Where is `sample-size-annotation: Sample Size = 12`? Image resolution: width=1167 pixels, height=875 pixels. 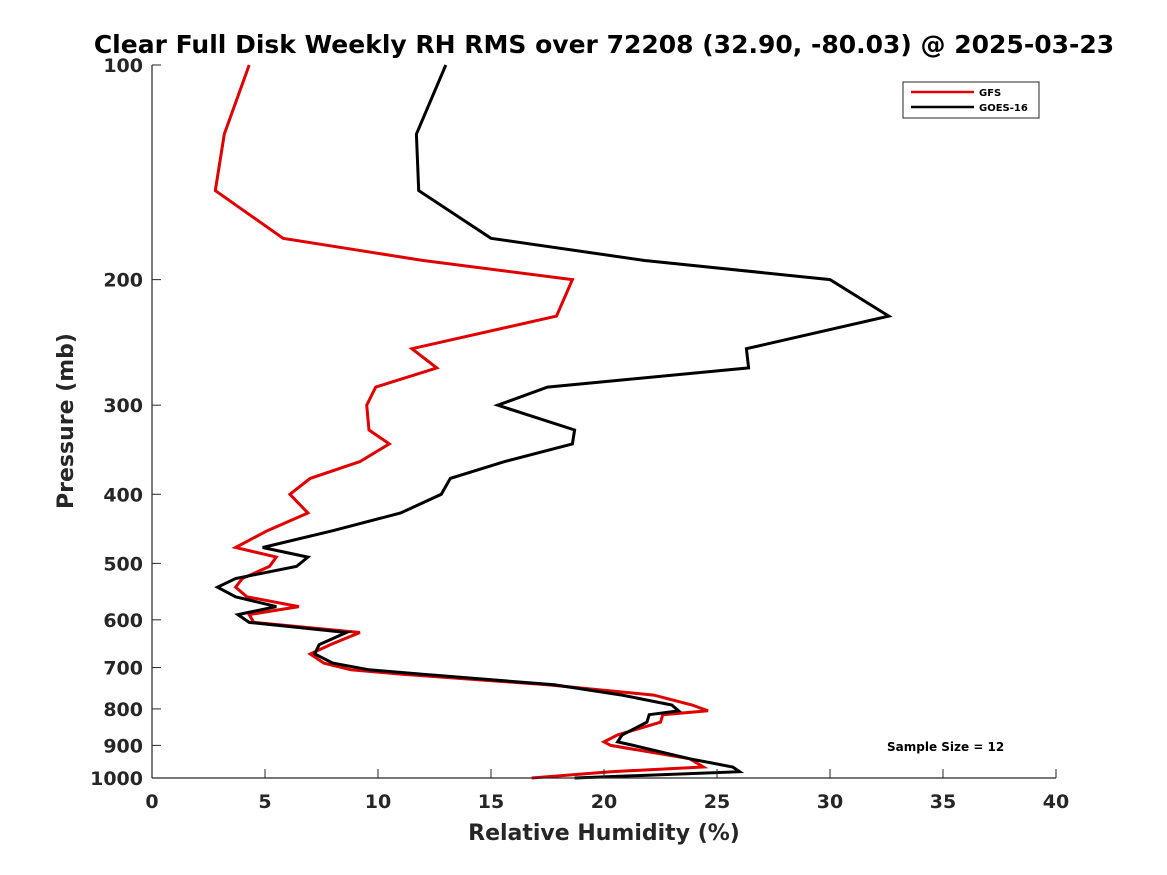 sample-size-annotation: Sample Size = 12 is located at coordinates (945, 747).